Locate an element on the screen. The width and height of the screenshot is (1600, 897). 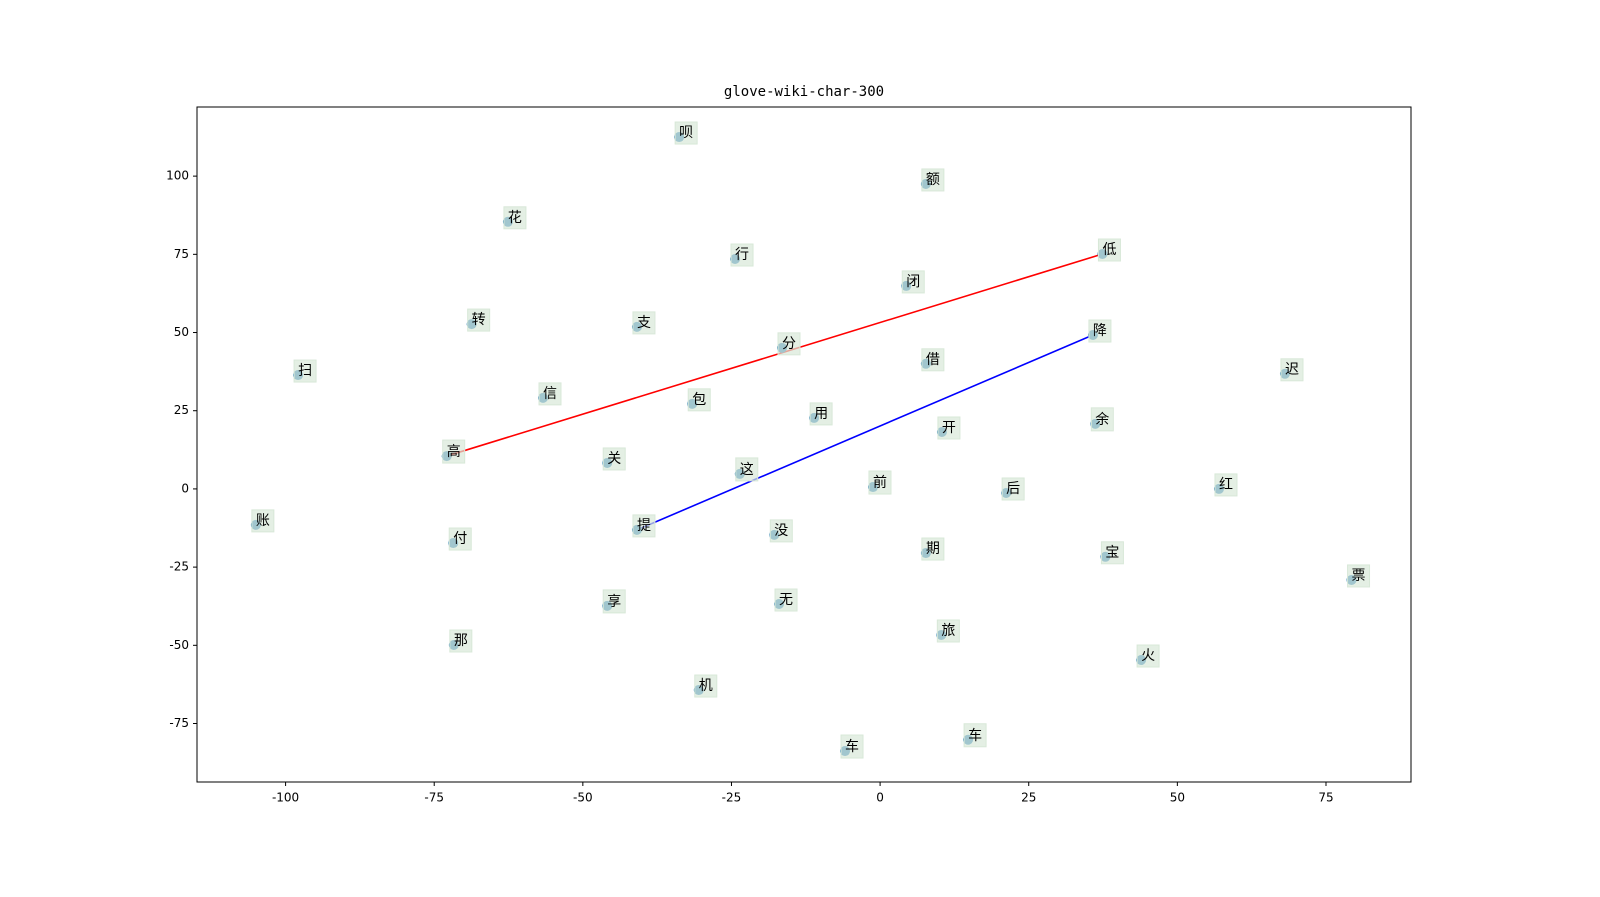
point-label: 用 is located at coordinates (821, 414).